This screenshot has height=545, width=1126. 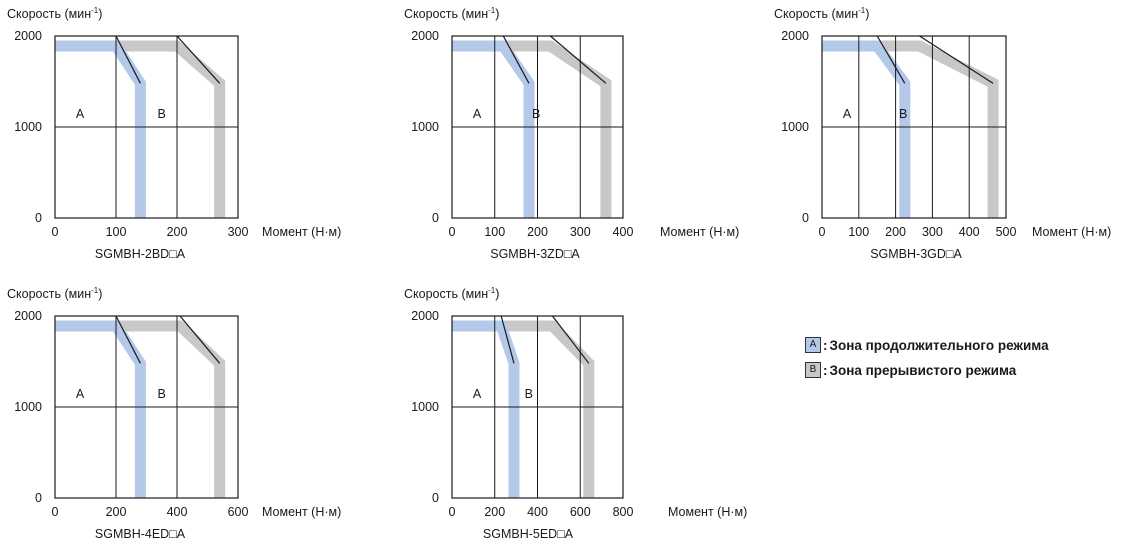 I want to click on legend-swatch-b: B, so click(x=813, y=370).